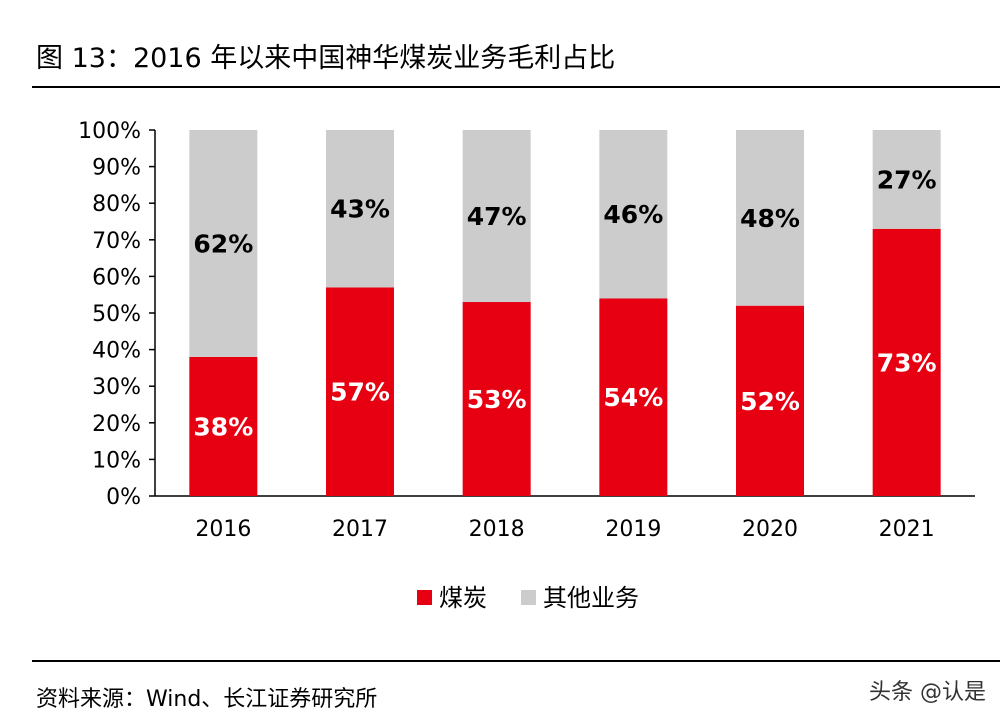 The width and height of the screenshot is (1008, 722). Describe the element at coordinates (516, 87) in the screenshot. I see `title-divider` at that location.